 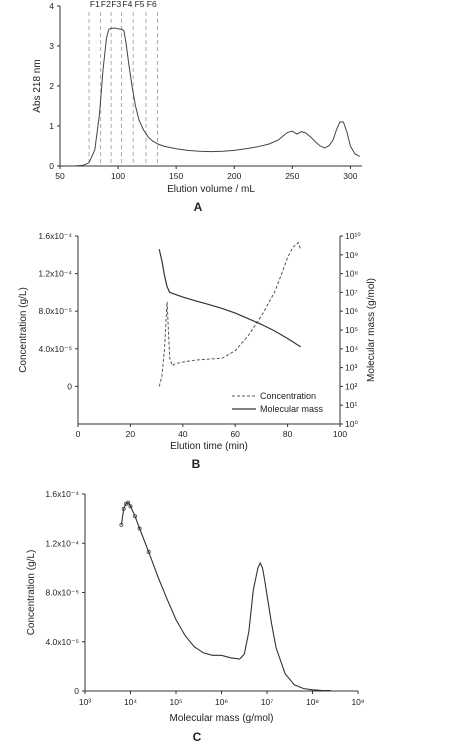 What do you see at coordinates (225, 596) in the screenshot?
I see `c-distribution-line` at bounding box center [225, 596].